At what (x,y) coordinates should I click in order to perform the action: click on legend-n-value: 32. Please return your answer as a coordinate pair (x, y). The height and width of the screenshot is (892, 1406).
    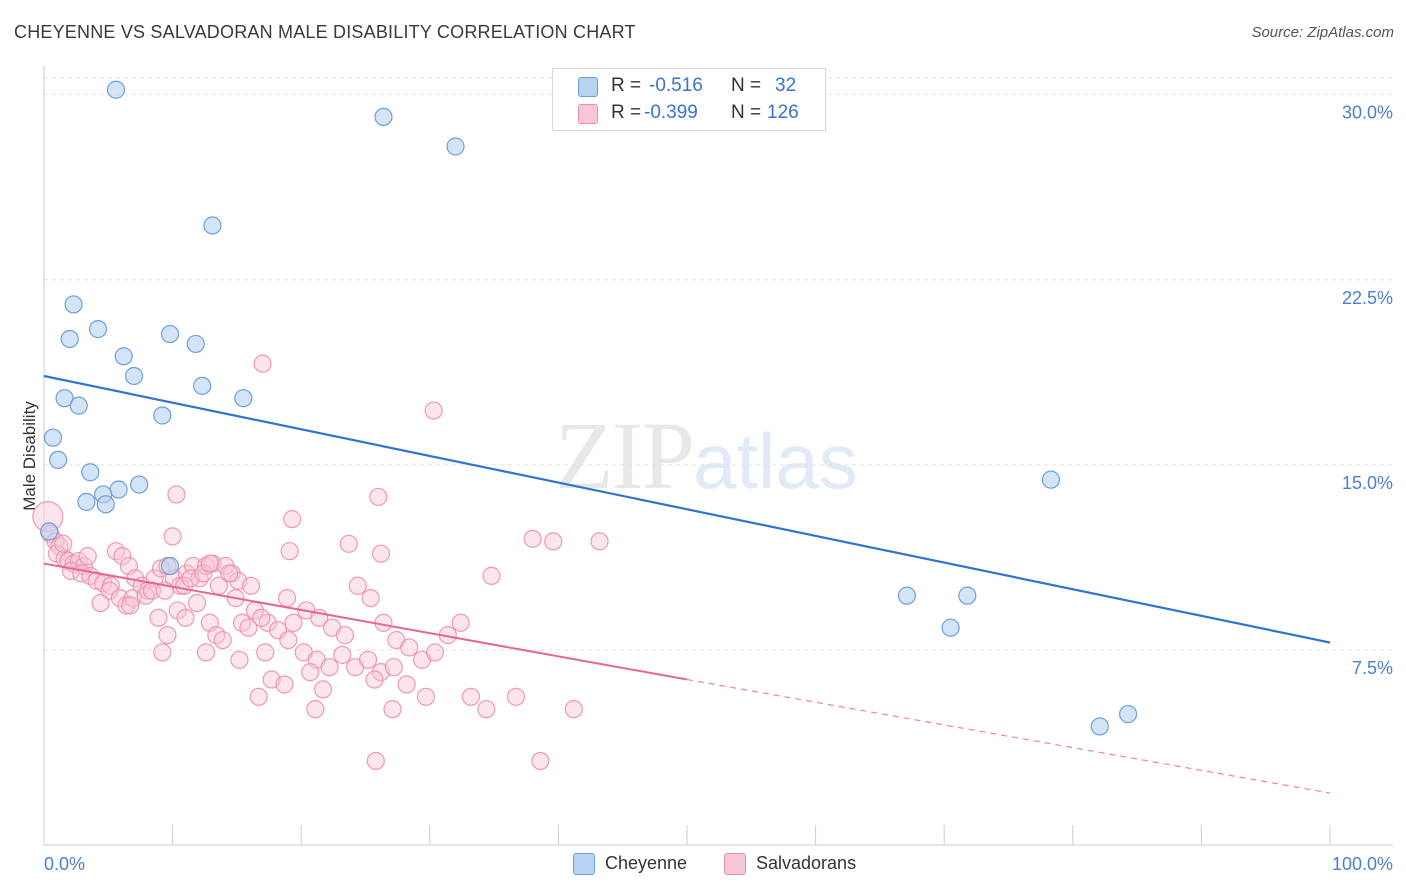
    Looking at the image, I should click on (786, 85).